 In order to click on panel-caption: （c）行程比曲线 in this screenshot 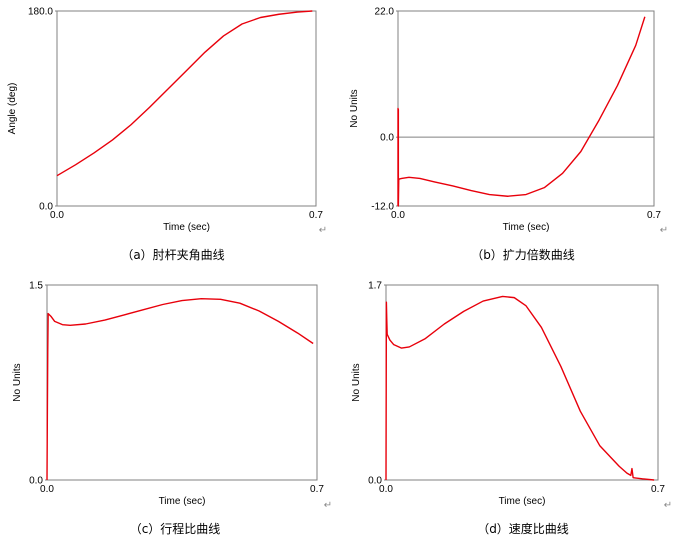, I will do `click(175, 528)`.